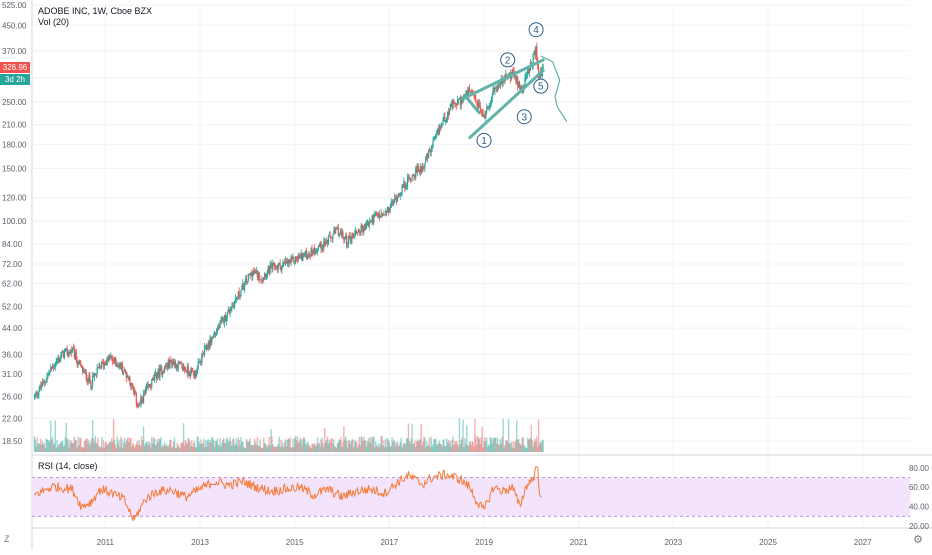  What do you see at coordinates (14, 125) in the screenshot?
I see `y-tick-label: 210.00` at bounding box center [14, 125].